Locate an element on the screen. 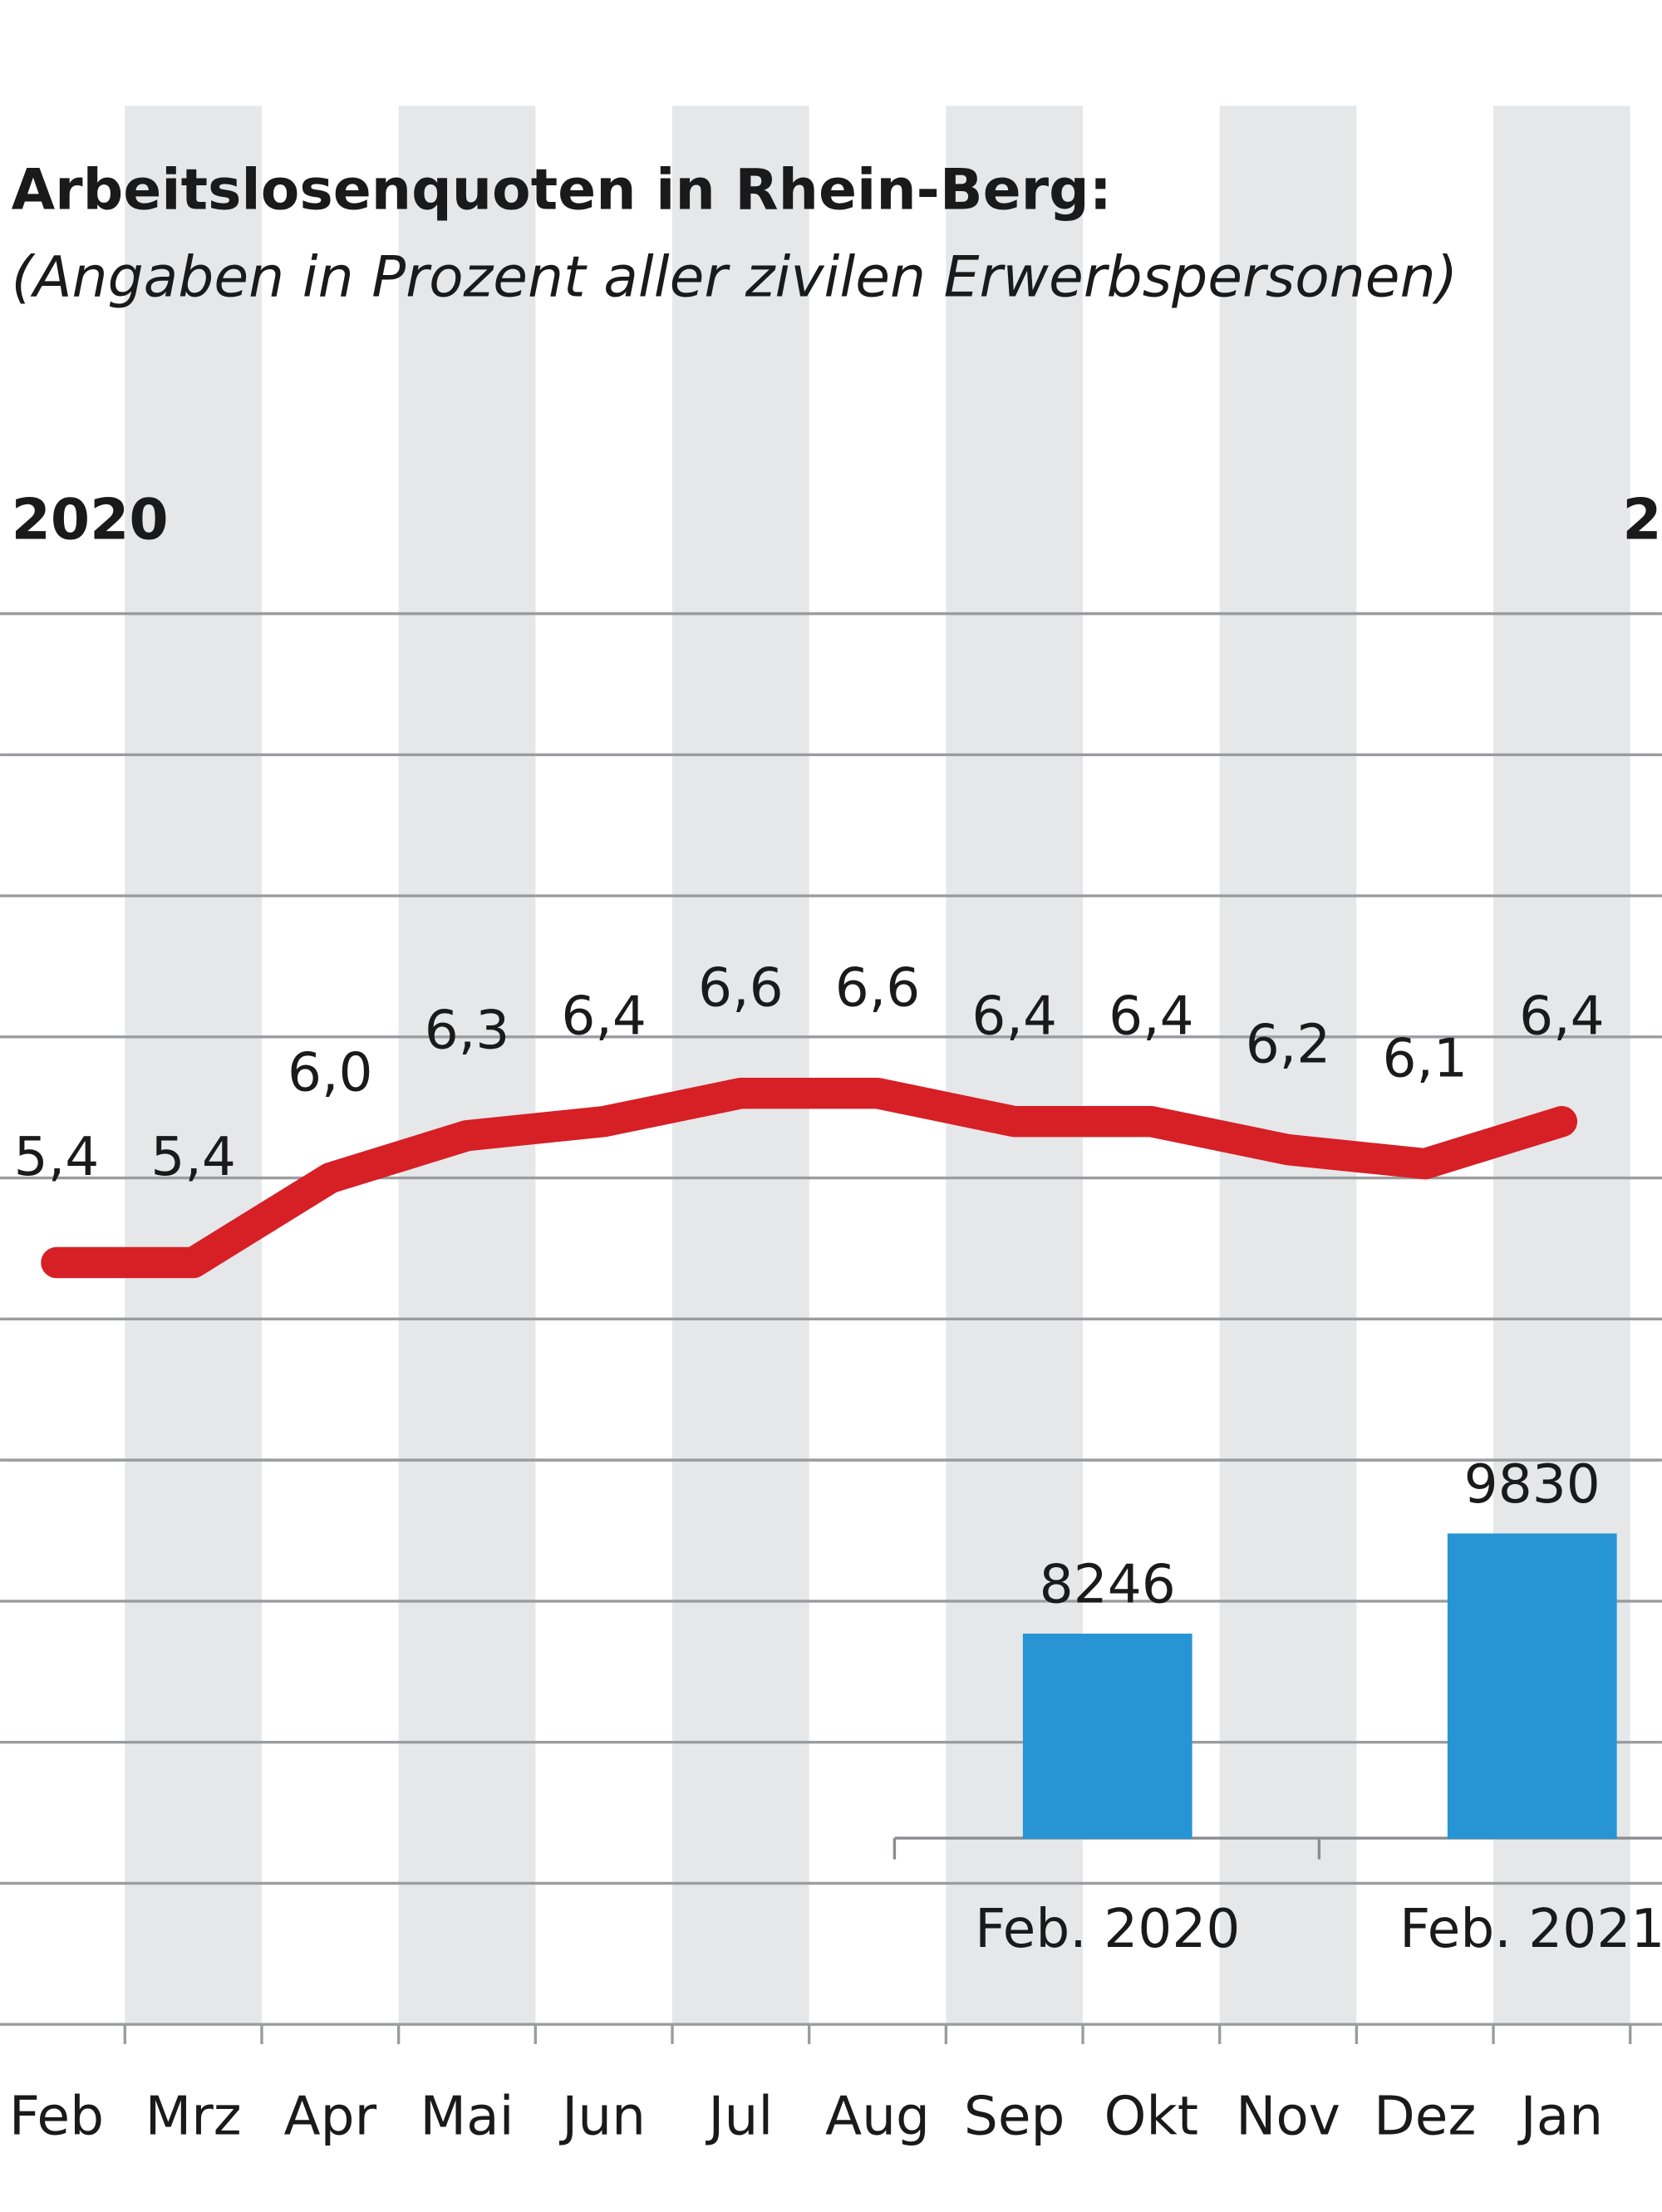 This screenshot has height=2212, width=1662. bar-value-label: 8246 is located at coordinates (1108, 1585).